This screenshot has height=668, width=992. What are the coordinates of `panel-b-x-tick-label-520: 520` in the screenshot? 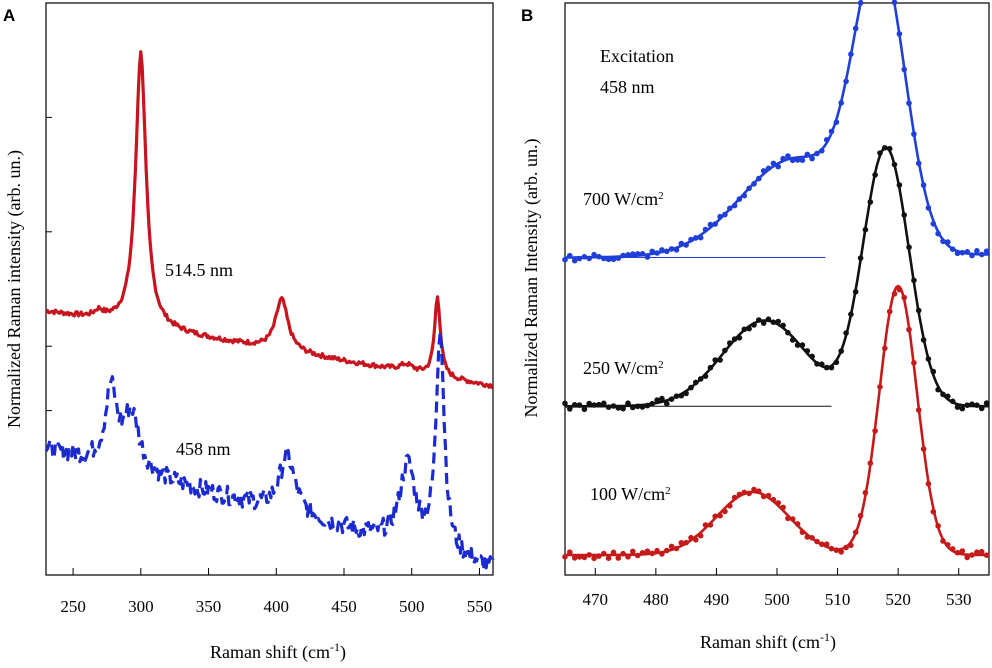 It's located at (898, 599).